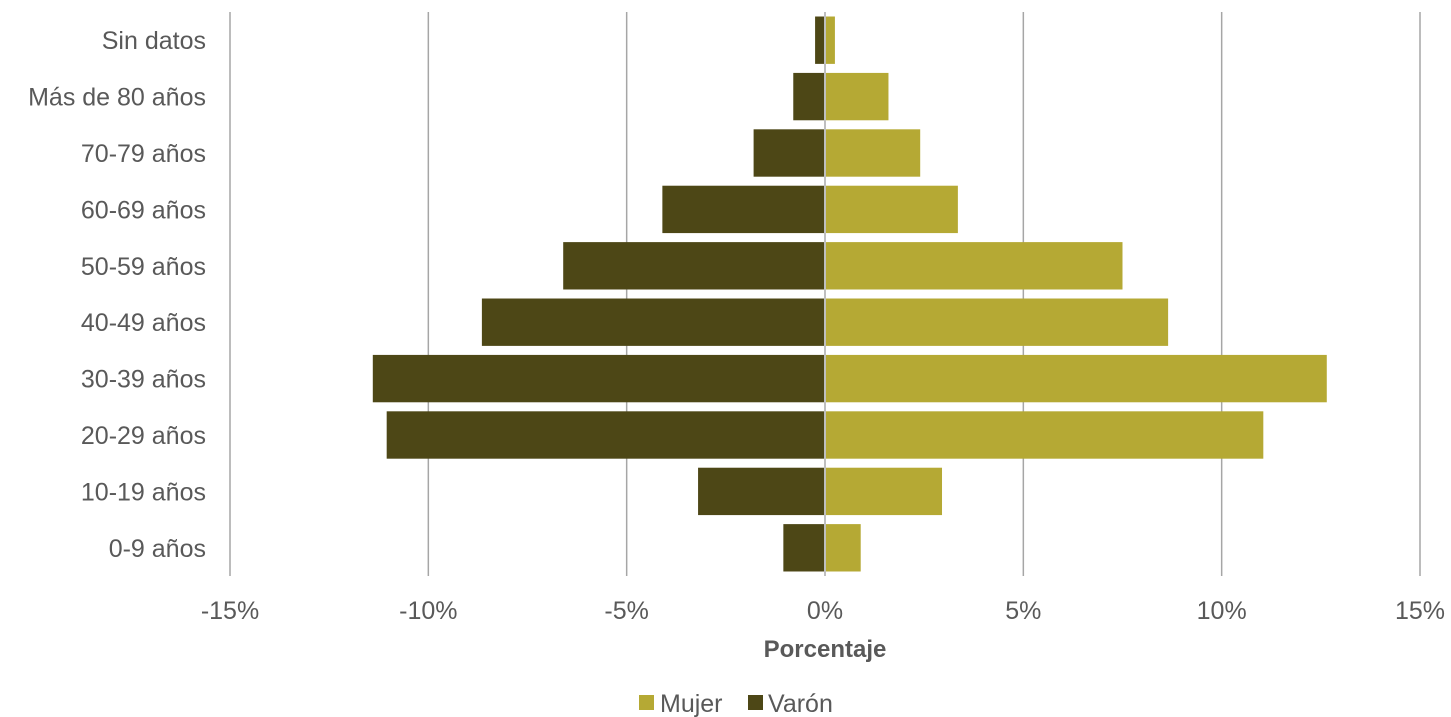 This screenshot has width=1451, height=717. I want to click on category-label: 10-19 años, so click(143, 492).